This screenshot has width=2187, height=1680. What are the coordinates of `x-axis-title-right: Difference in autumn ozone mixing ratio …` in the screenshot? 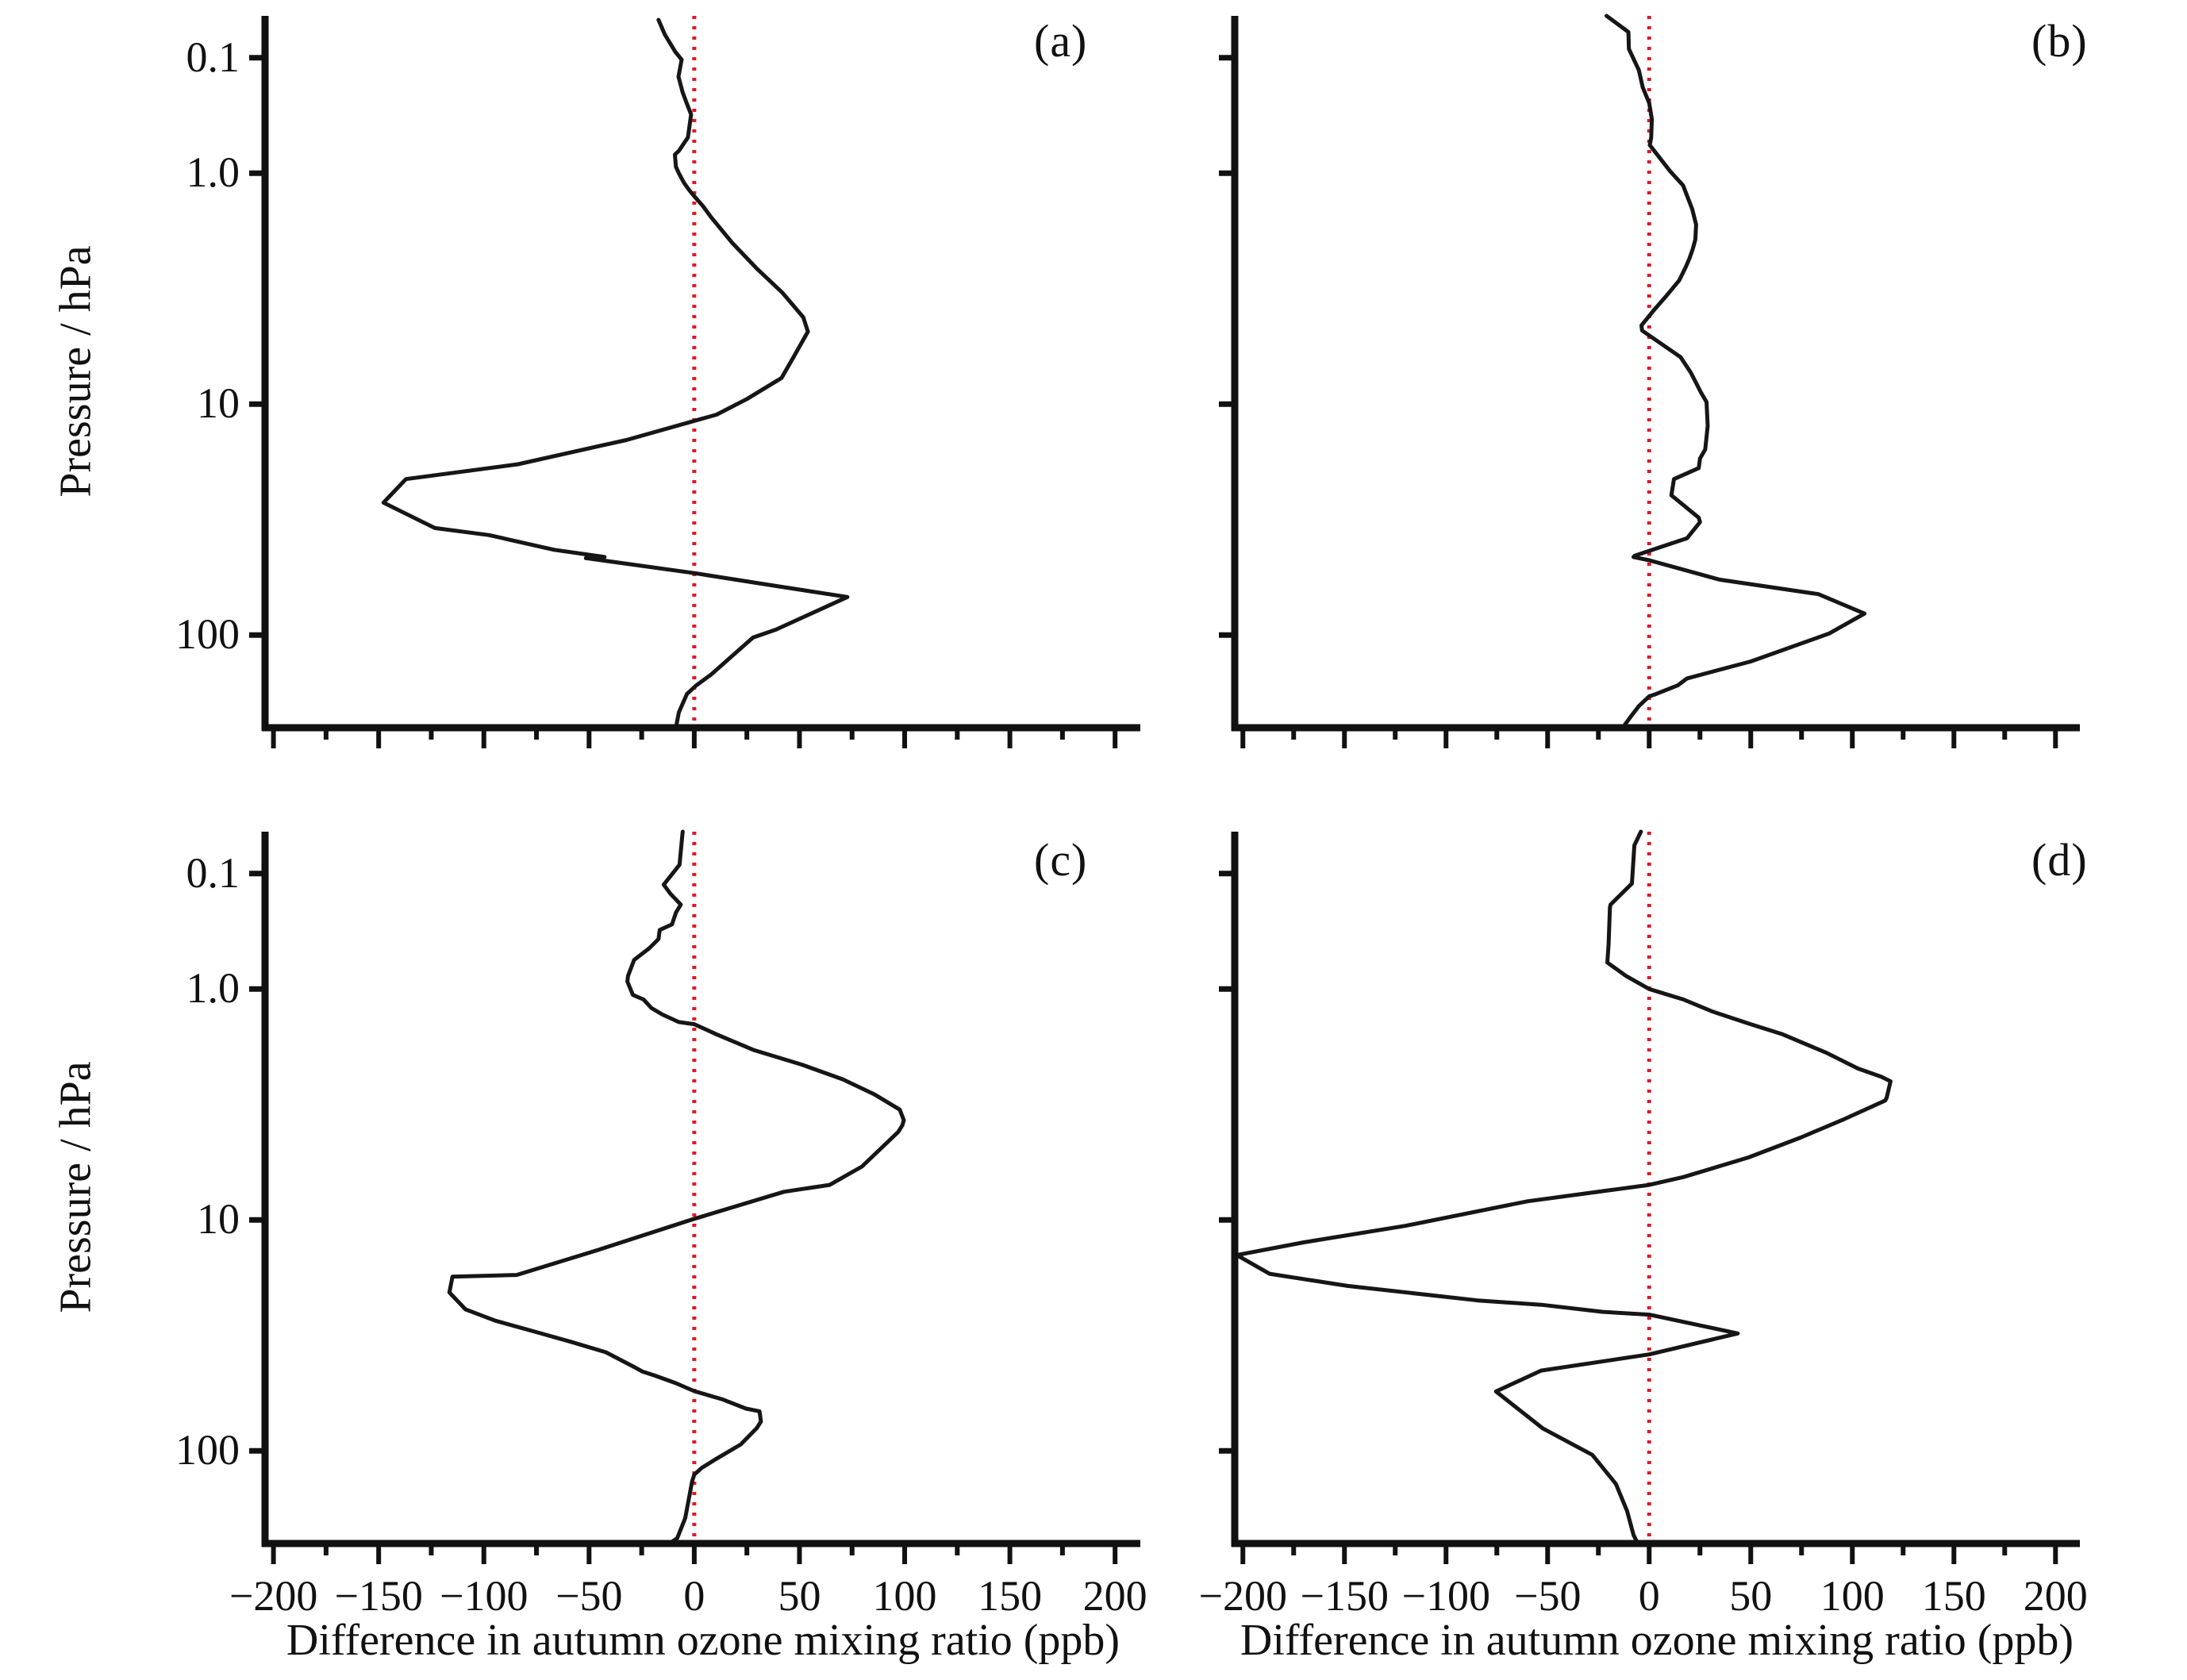 It's located at (1657, 1640).